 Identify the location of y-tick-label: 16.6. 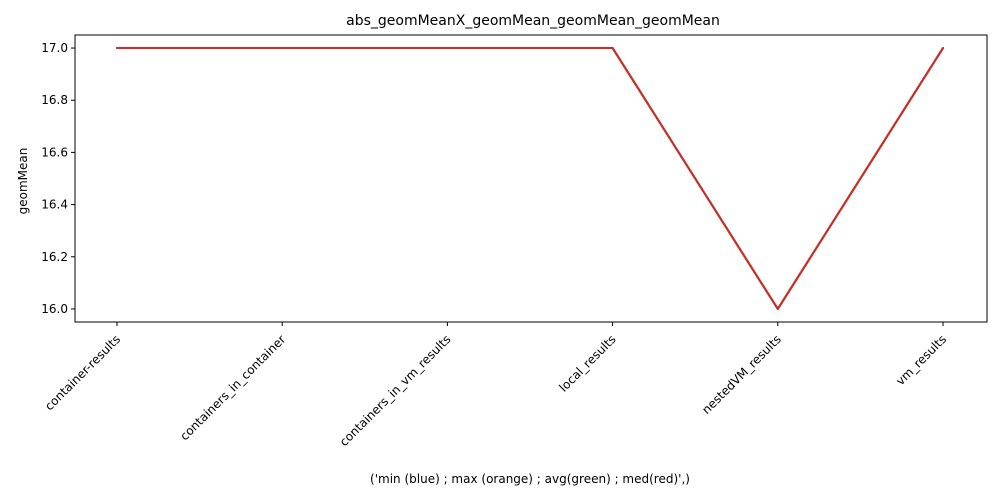
(54, 152).